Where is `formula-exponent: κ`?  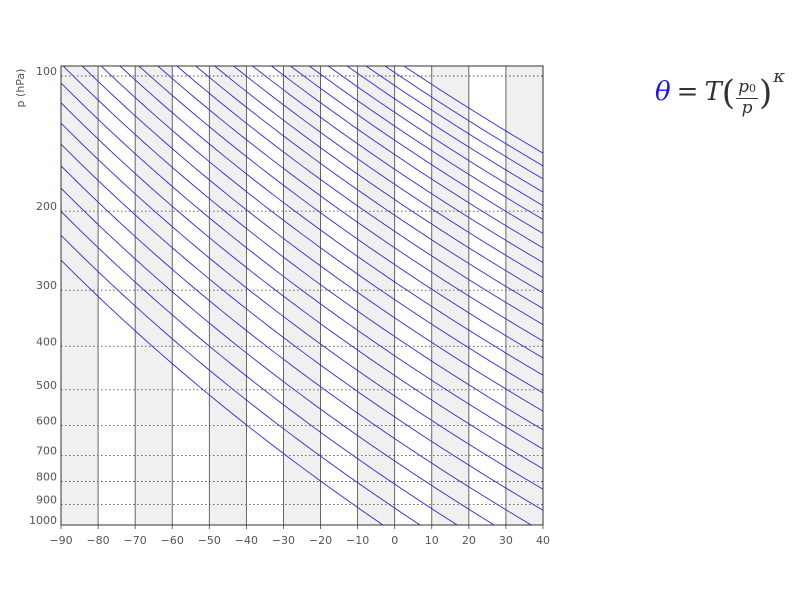 formula-exponent: κ is located at coordinates (779, 76).